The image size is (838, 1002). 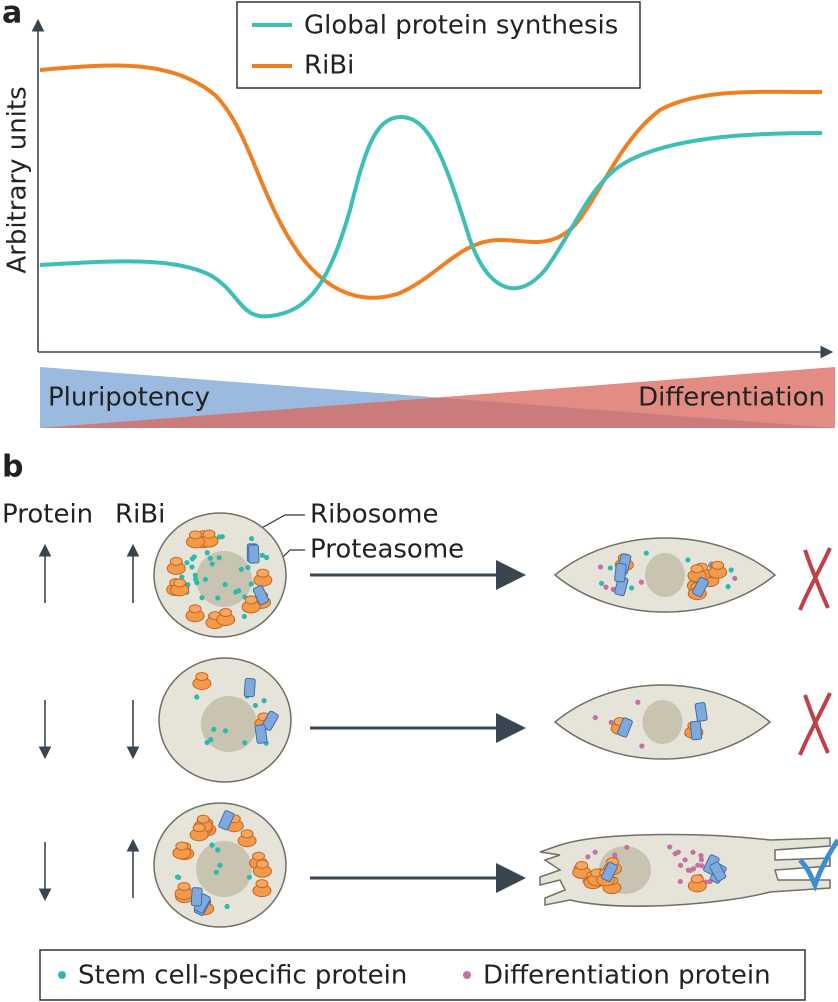 What do you see at coordinates (242, 976) in the screenshot?
I see `legend-entry: Stem cell-specific protein` at bounding box center [242, 976].